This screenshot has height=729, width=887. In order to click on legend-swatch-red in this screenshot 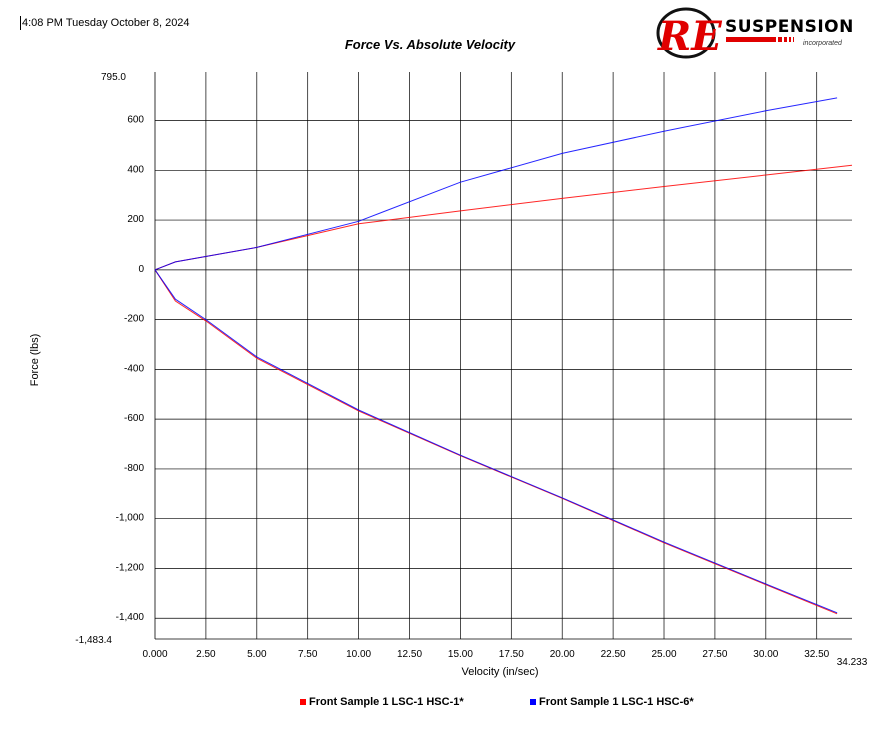, I will do `click(303, 702)`.